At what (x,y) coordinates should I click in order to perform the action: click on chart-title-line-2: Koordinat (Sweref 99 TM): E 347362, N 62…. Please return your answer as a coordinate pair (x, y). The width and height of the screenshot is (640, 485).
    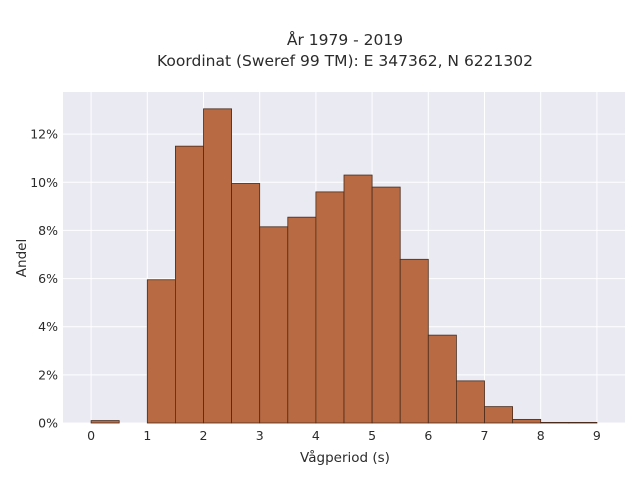
    Looking at the image, I should click on (345, 61).